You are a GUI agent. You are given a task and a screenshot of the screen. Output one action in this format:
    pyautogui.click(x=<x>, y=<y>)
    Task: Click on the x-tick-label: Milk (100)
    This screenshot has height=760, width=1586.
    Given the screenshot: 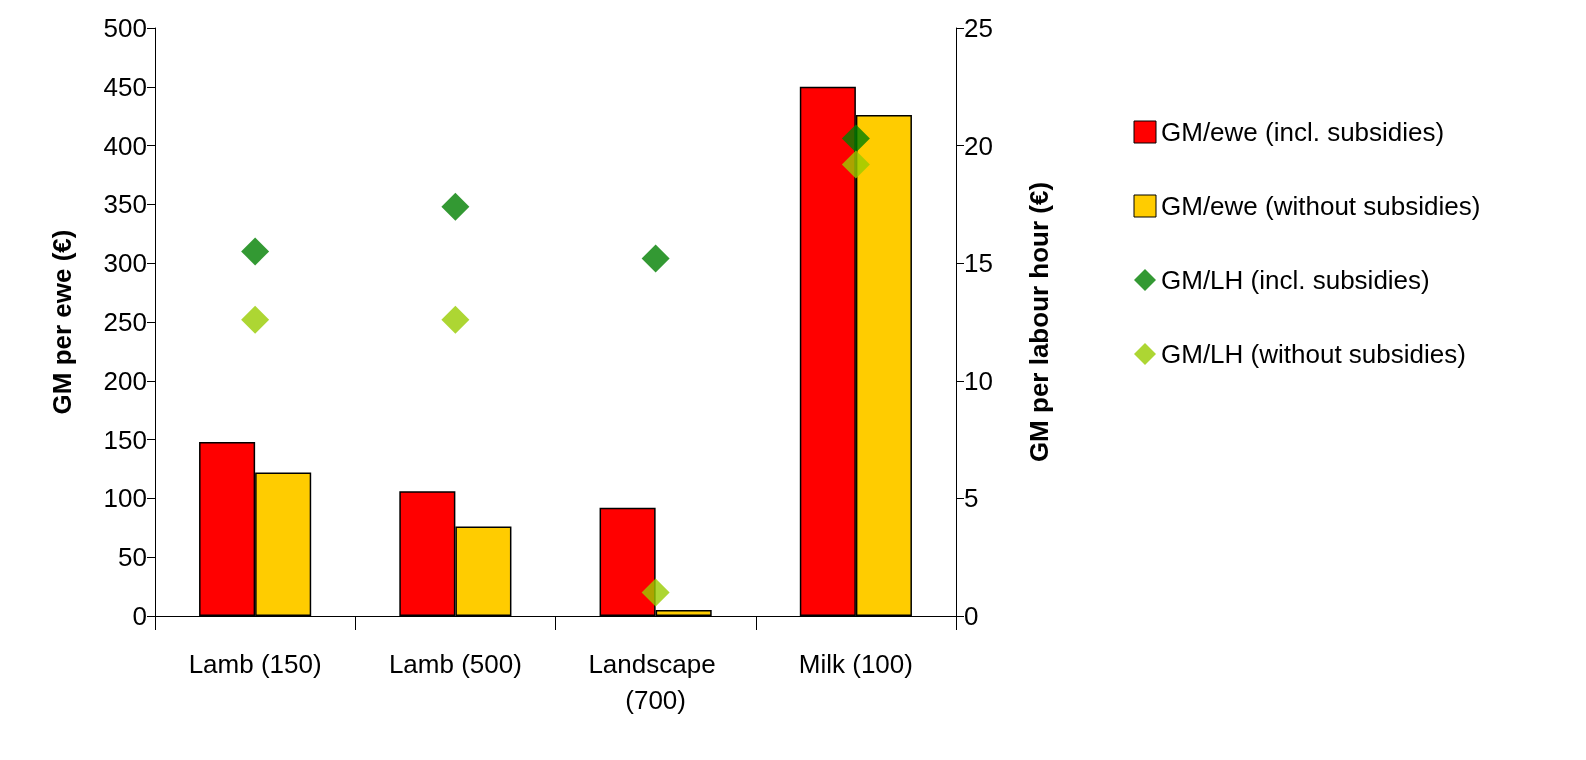 What is the action you would take?
    pyautogui.click(x=855, y=664)
    